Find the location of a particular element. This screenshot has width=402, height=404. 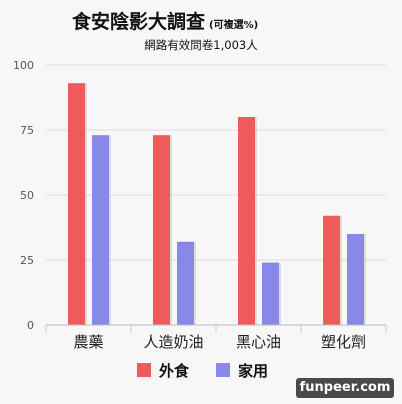

y-tick-label: 75 is located at coordinates (27, 130).